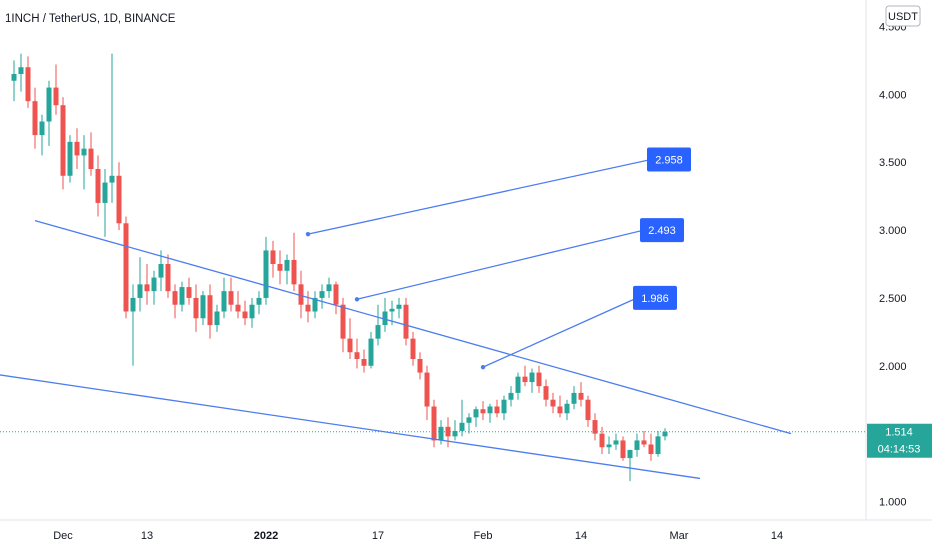 The image size is (932, 550). I want to click on y-tick-label: 1.000, so click(893, 503).